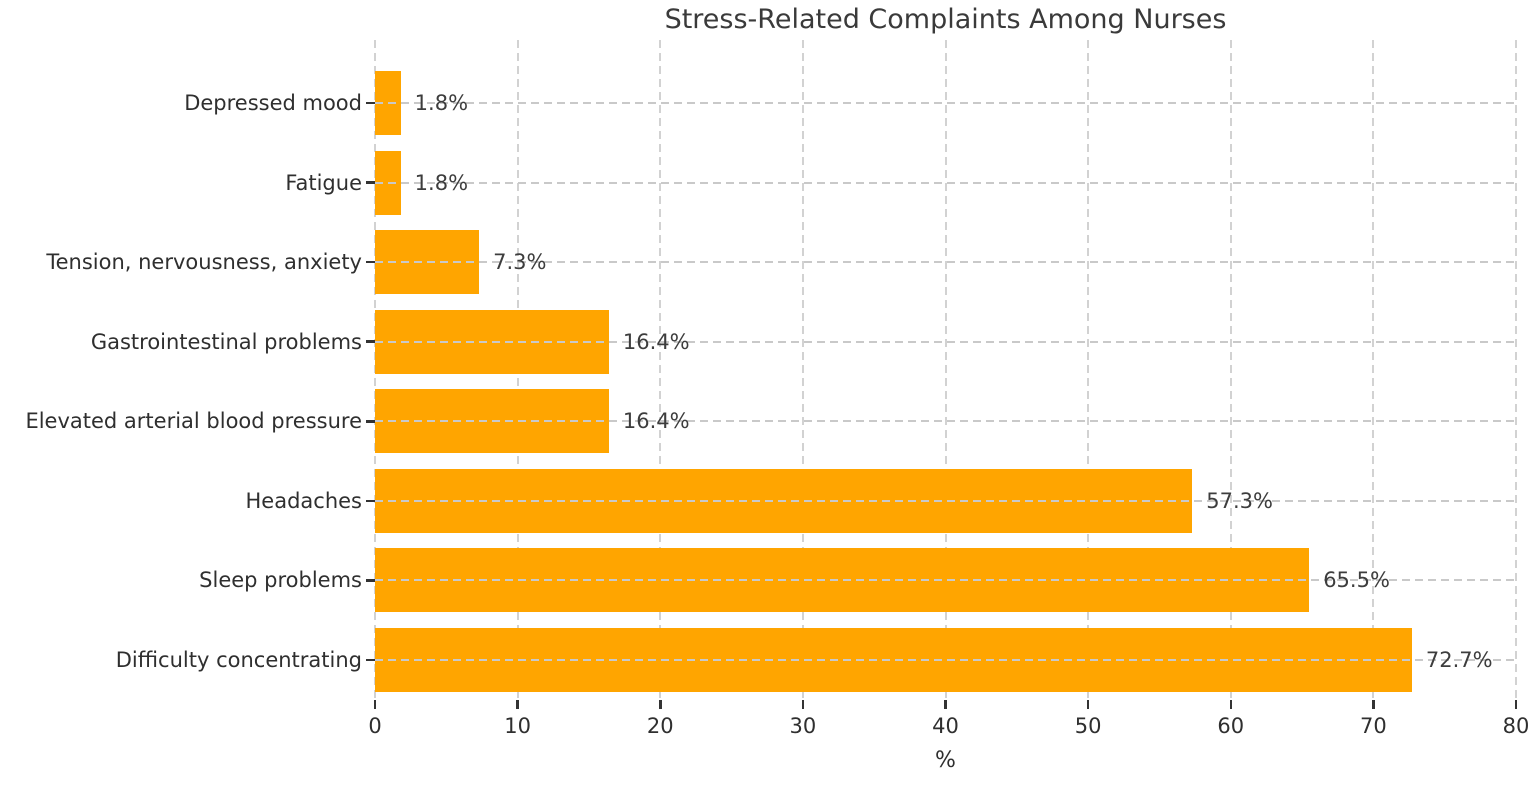 This screenshot has height=785, width=1535. What do you see at coordinates (323, 182) in the screenshot?
I see `y-axis-label: Fatigue` at bounding box center [323, 182].